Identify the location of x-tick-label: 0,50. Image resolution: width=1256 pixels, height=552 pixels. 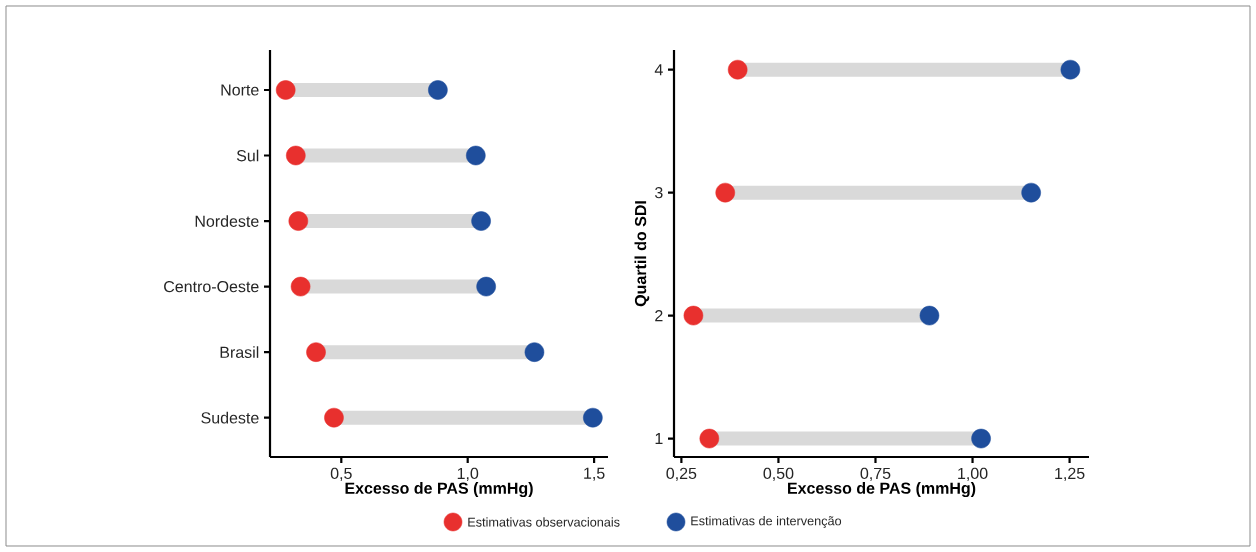
(778, 474).